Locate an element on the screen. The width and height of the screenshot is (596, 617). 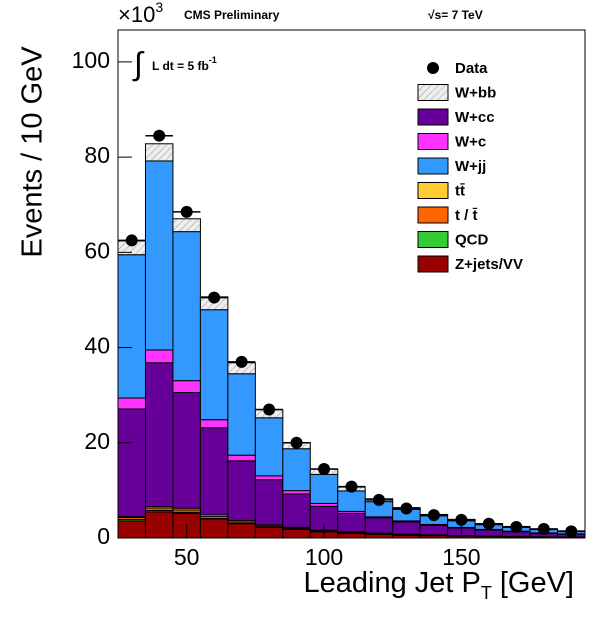
x-tick-label: 100 is located at coordinates (324, 557).